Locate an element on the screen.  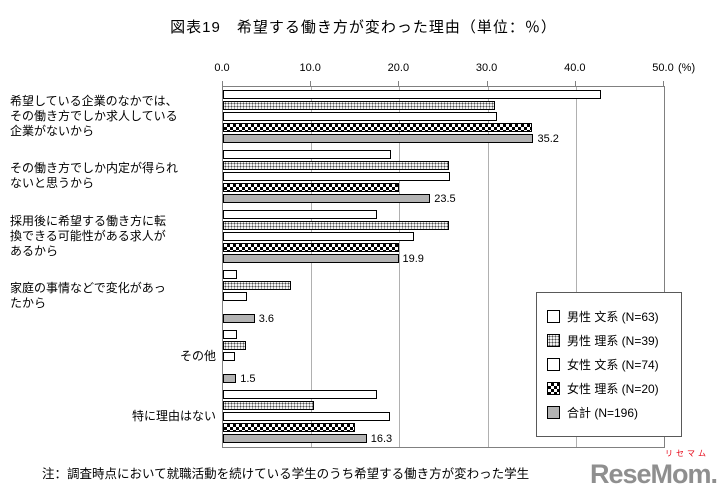
category-label: その他 is located at coordinates (113, 356).